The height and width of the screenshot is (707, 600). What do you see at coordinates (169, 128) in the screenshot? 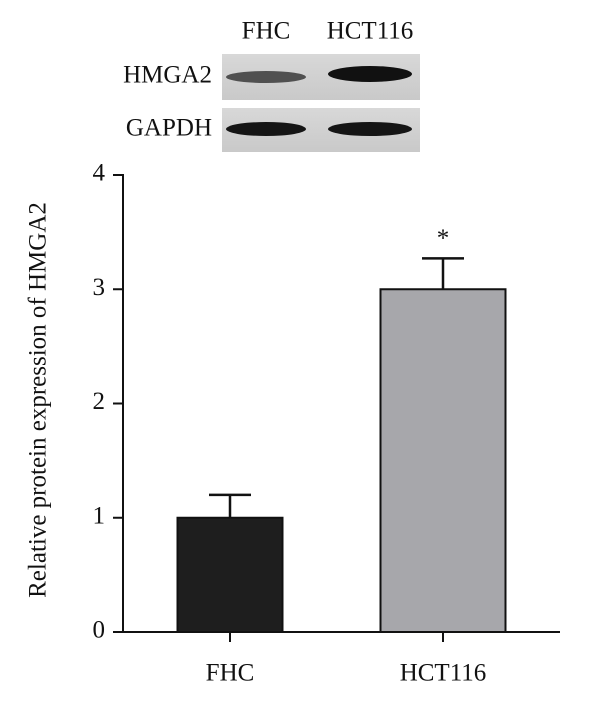
I see `row-label: GAPDH` at bounding box center [169, 128].